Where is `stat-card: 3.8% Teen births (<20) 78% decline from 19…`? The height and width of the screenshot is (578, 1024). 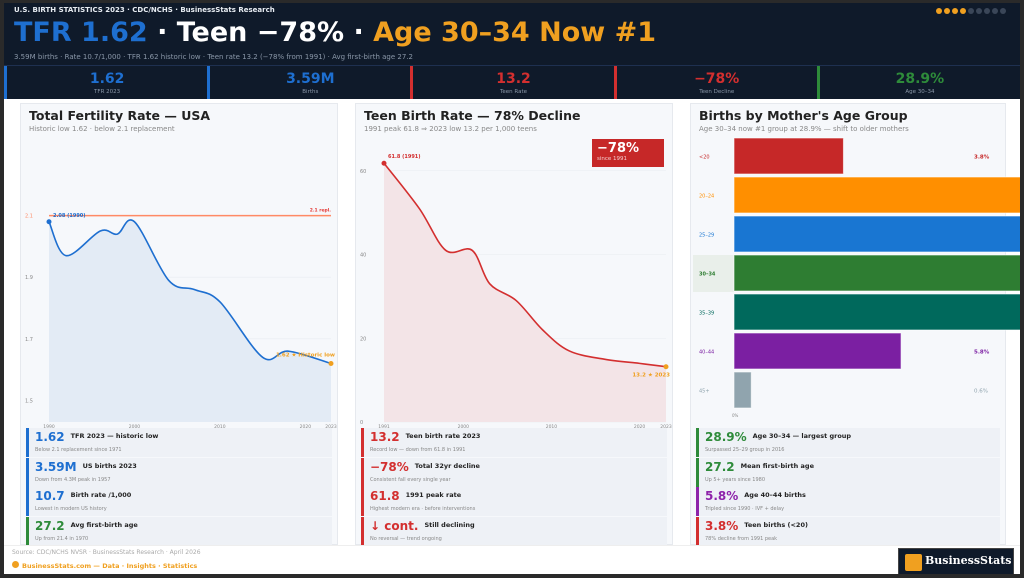
stat-card: 3.8% Teen births (<20) 78% decline from 19… is located at coordinates (848, 531).